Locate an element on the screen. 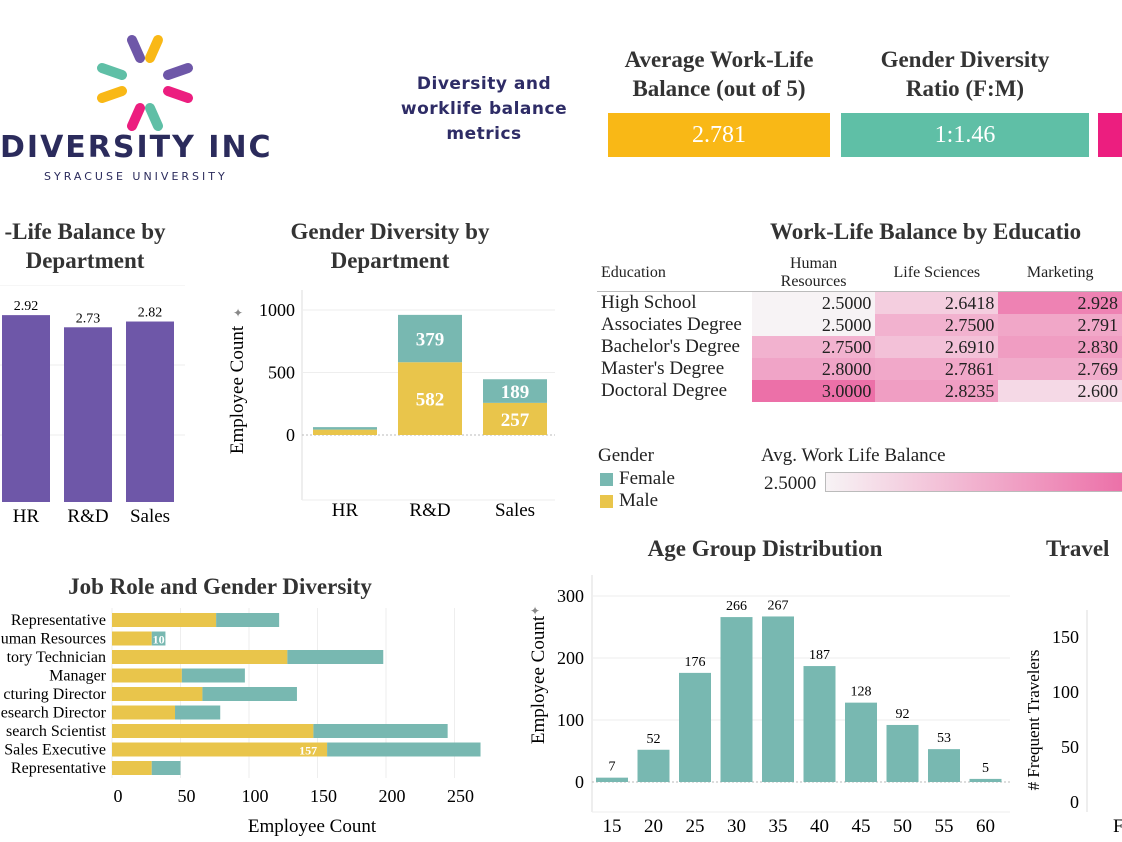  heatmap-cell: 2.8235 is located at coordinates (937, 391).